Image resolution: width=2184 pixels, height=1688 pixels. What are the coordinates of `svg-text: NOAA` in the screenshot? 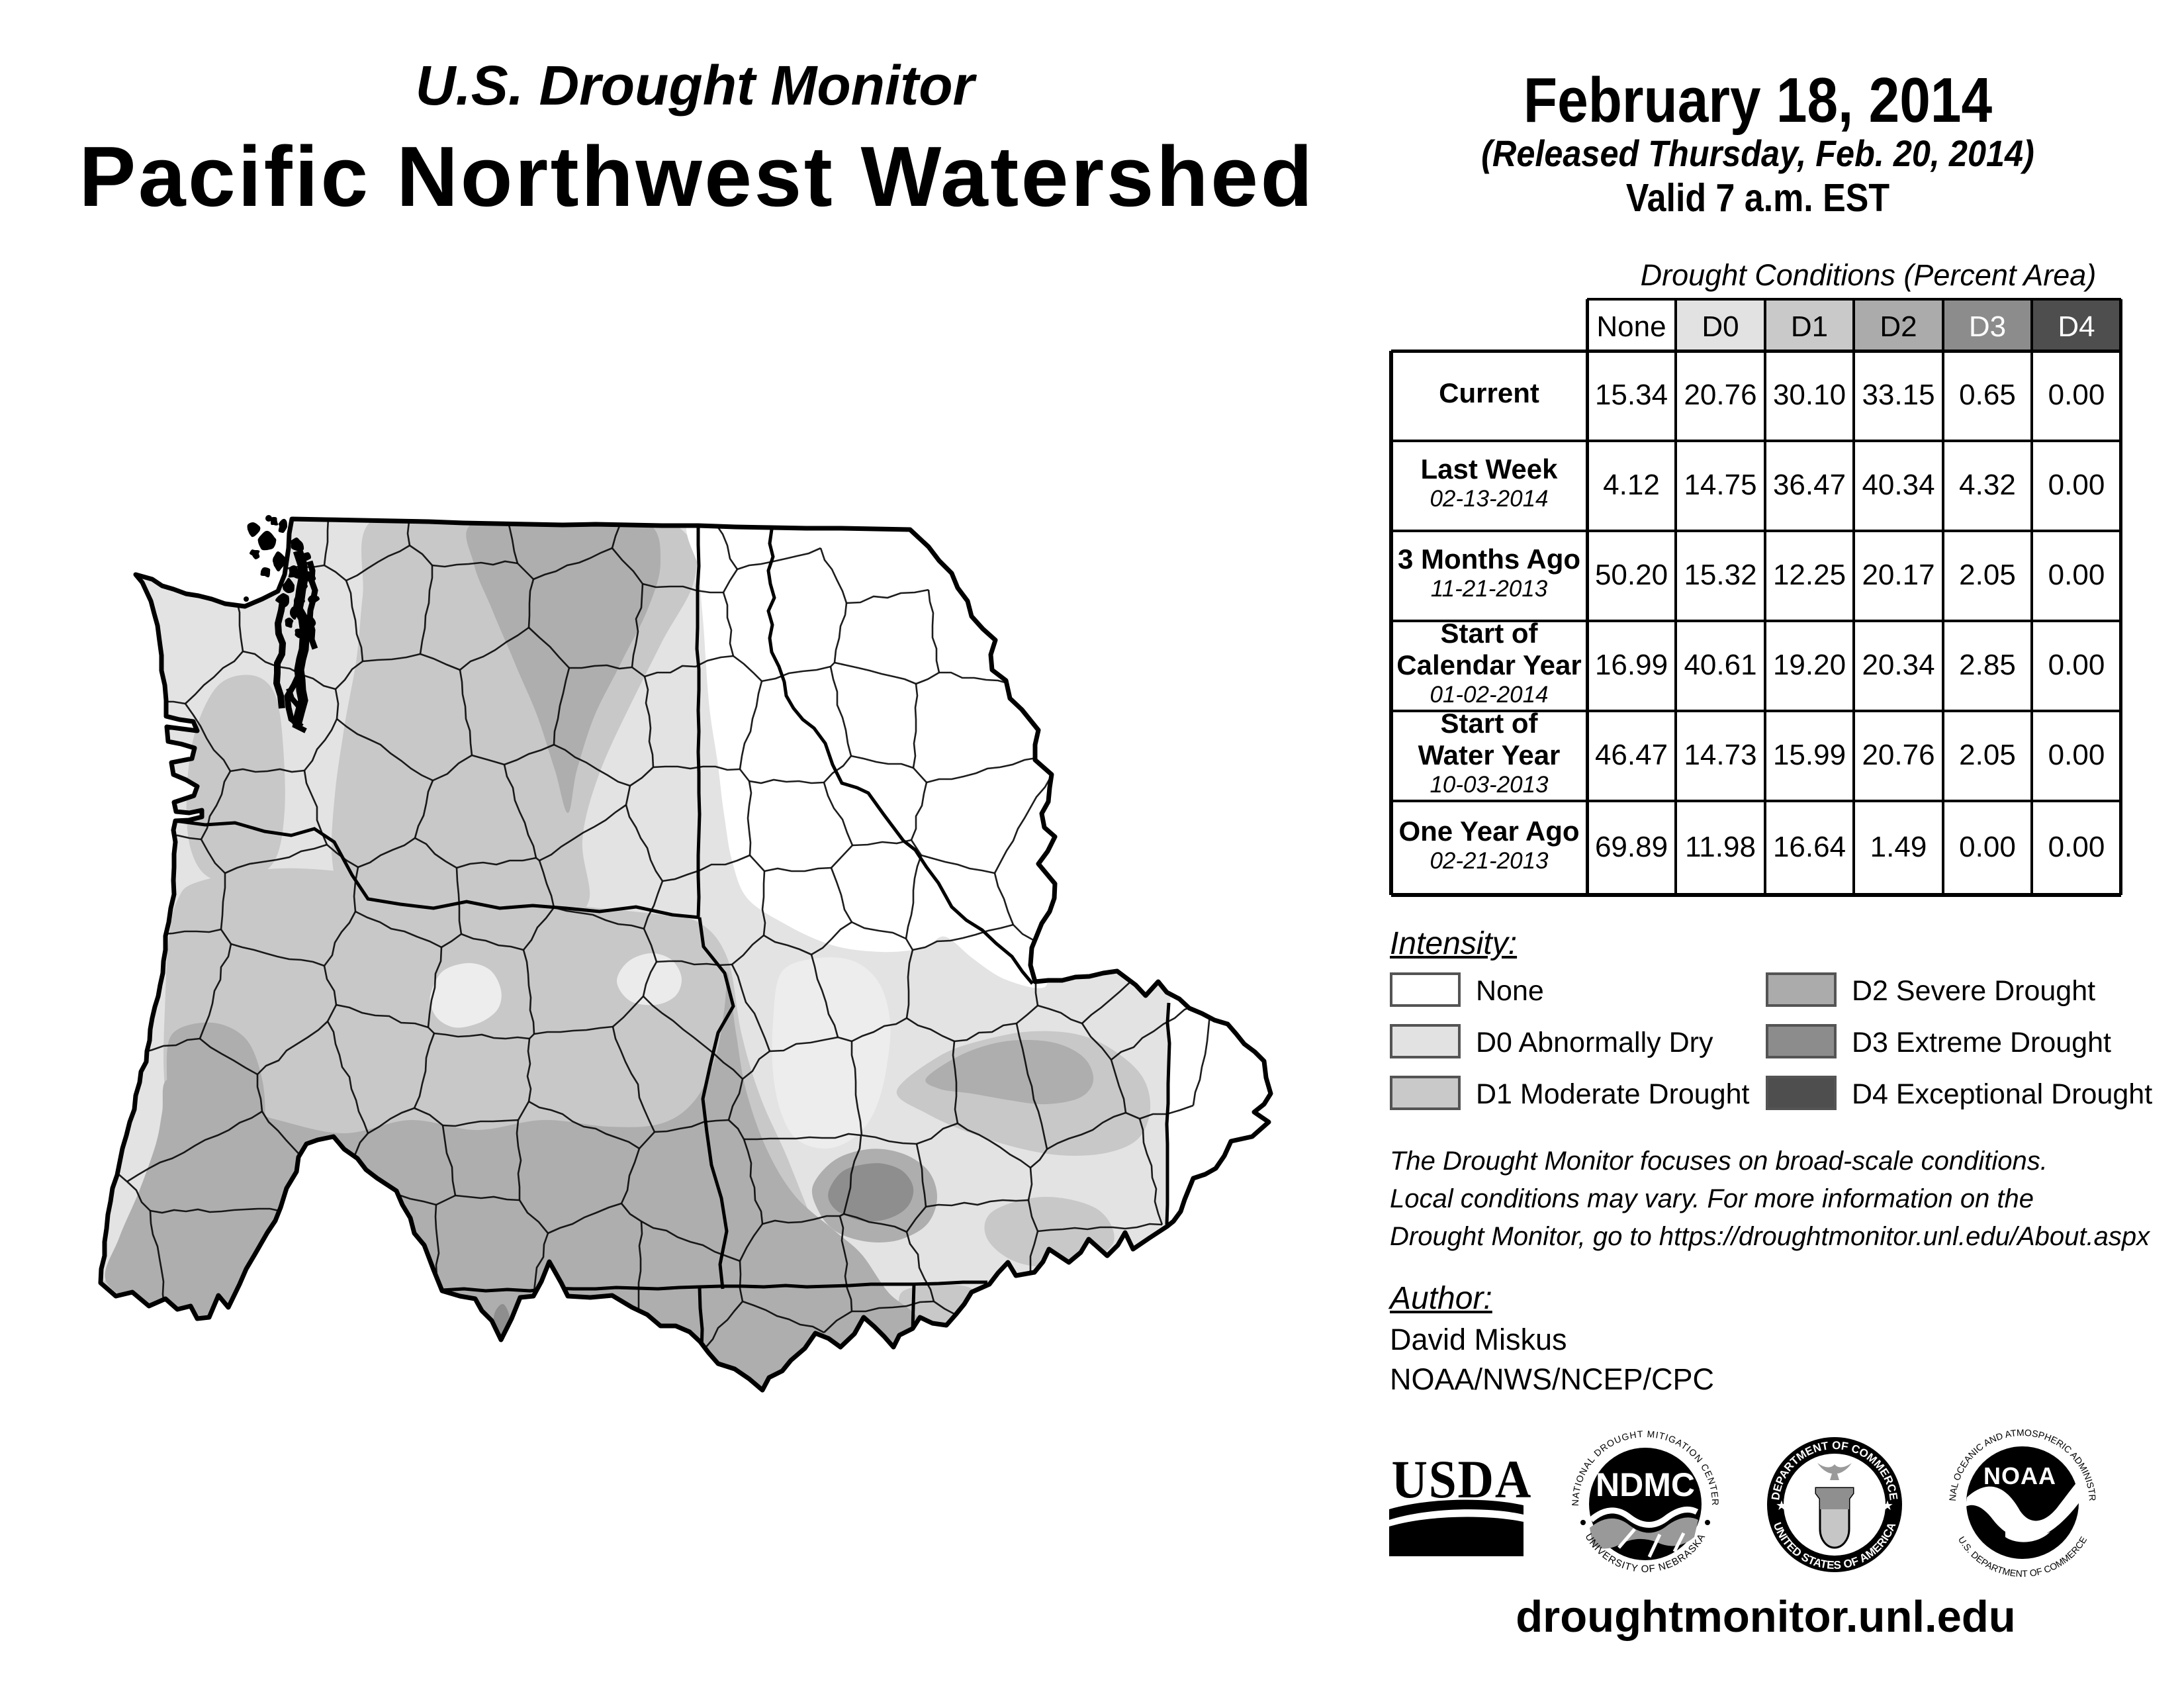 It's located at (2019, 1475).